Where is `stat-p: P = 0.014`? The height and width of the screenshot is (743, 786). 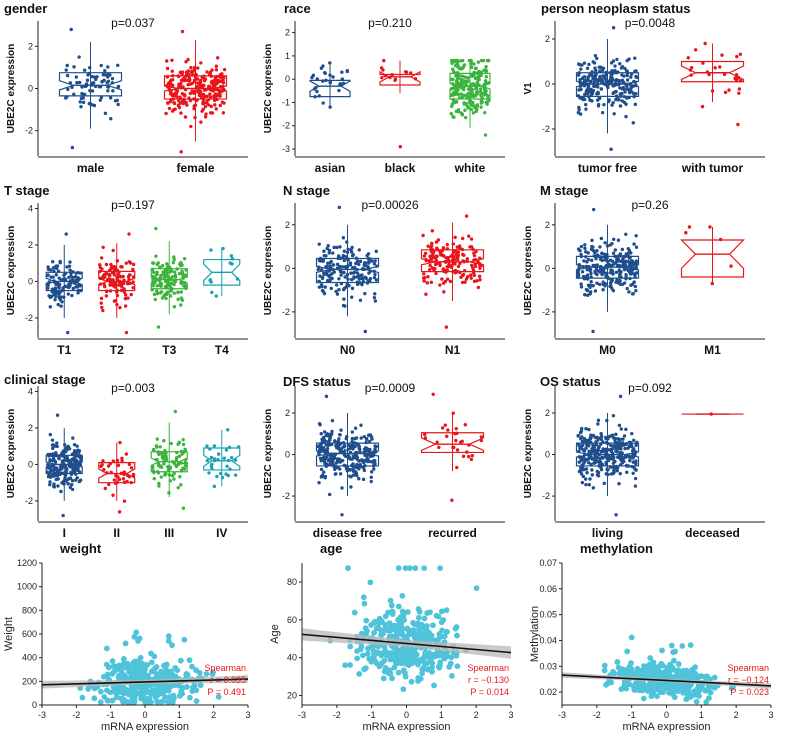
stat-p: P = 0.014 is located at coordinates (489, 692).